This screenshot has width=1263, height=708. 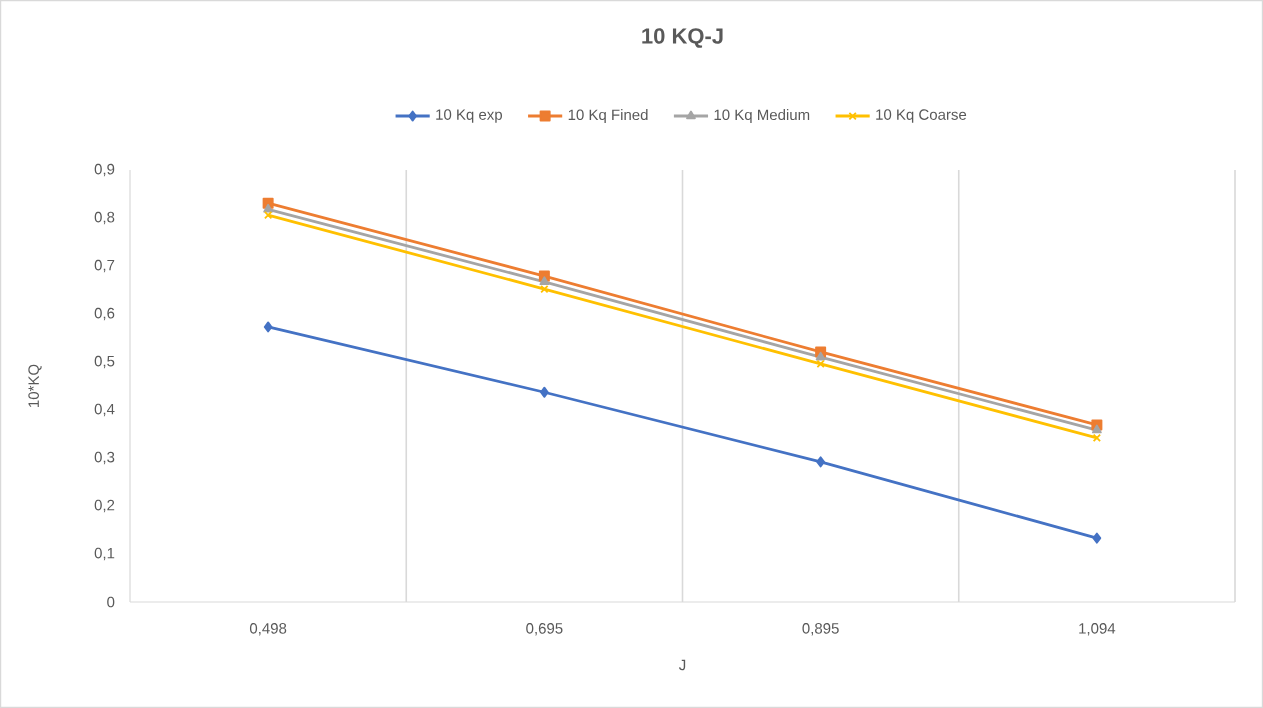 I want to click on x-tick-label: 0,895, so click(x=820, y=629).